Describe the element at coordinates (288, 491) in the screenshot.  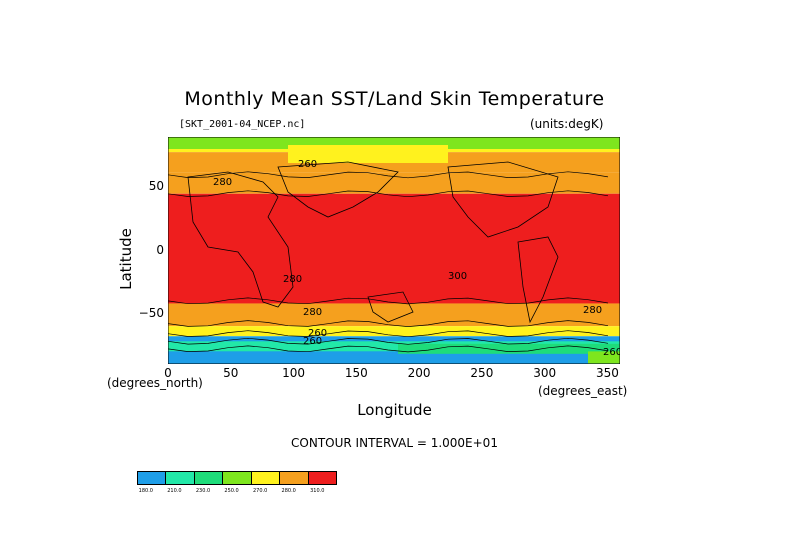
I see `colorbar-label: 280.0` at that location.